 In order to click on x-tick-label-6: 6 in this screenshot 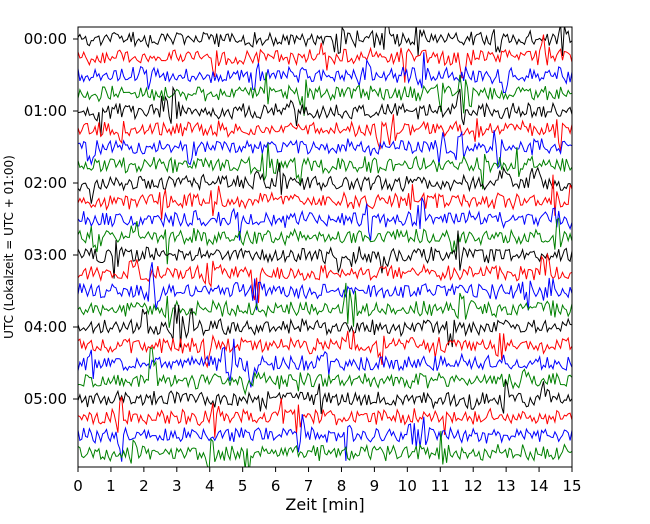, I will do `click(276, 486)`.